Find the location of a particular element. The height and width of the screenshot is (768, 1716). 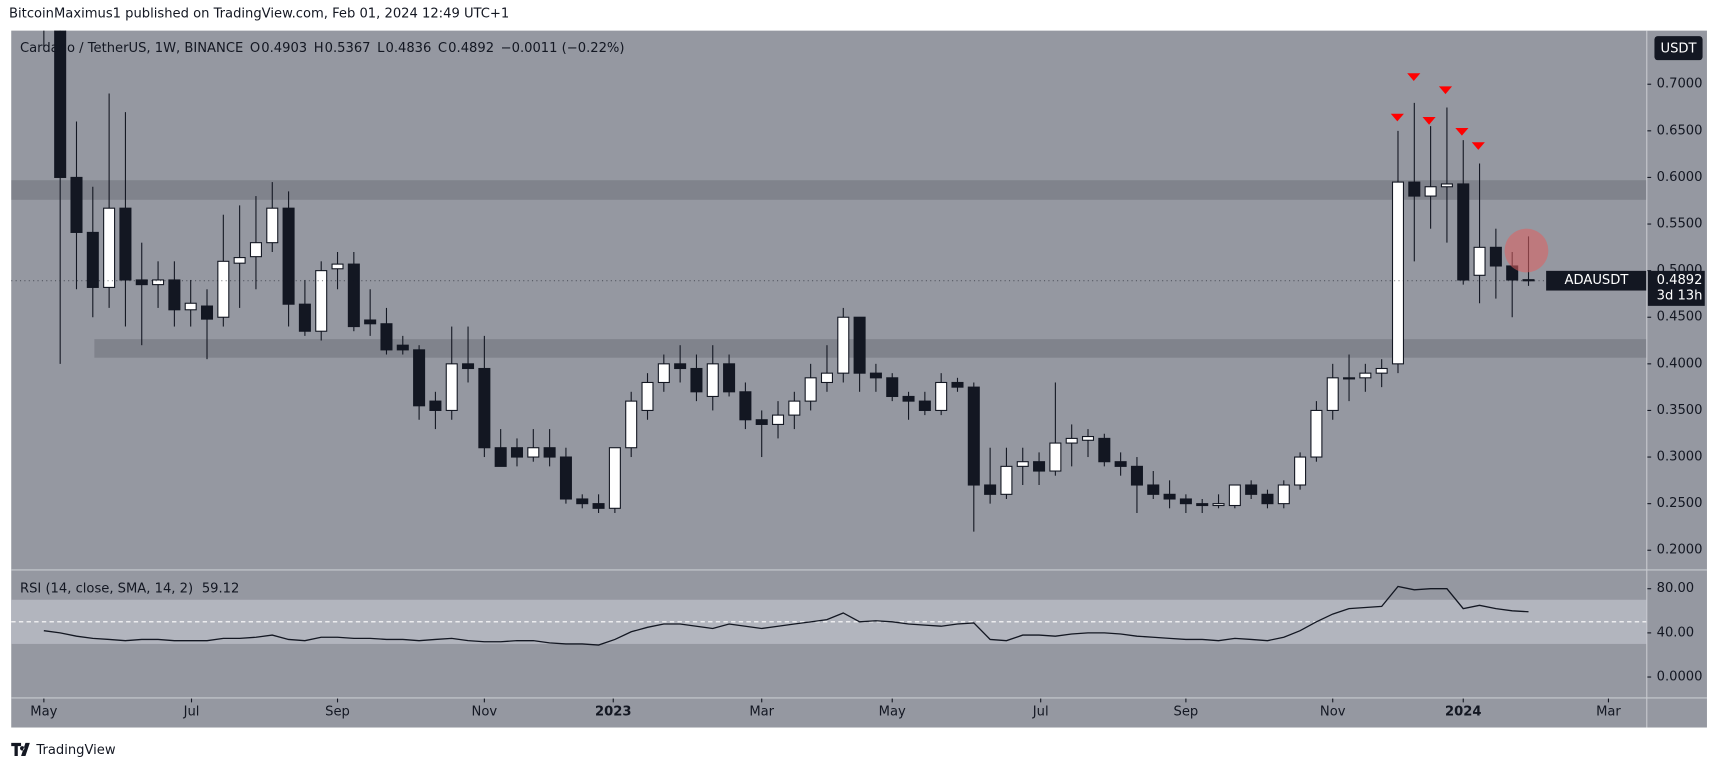

y-tick-label: 0.5500 is located at coordinates (1680, 224).